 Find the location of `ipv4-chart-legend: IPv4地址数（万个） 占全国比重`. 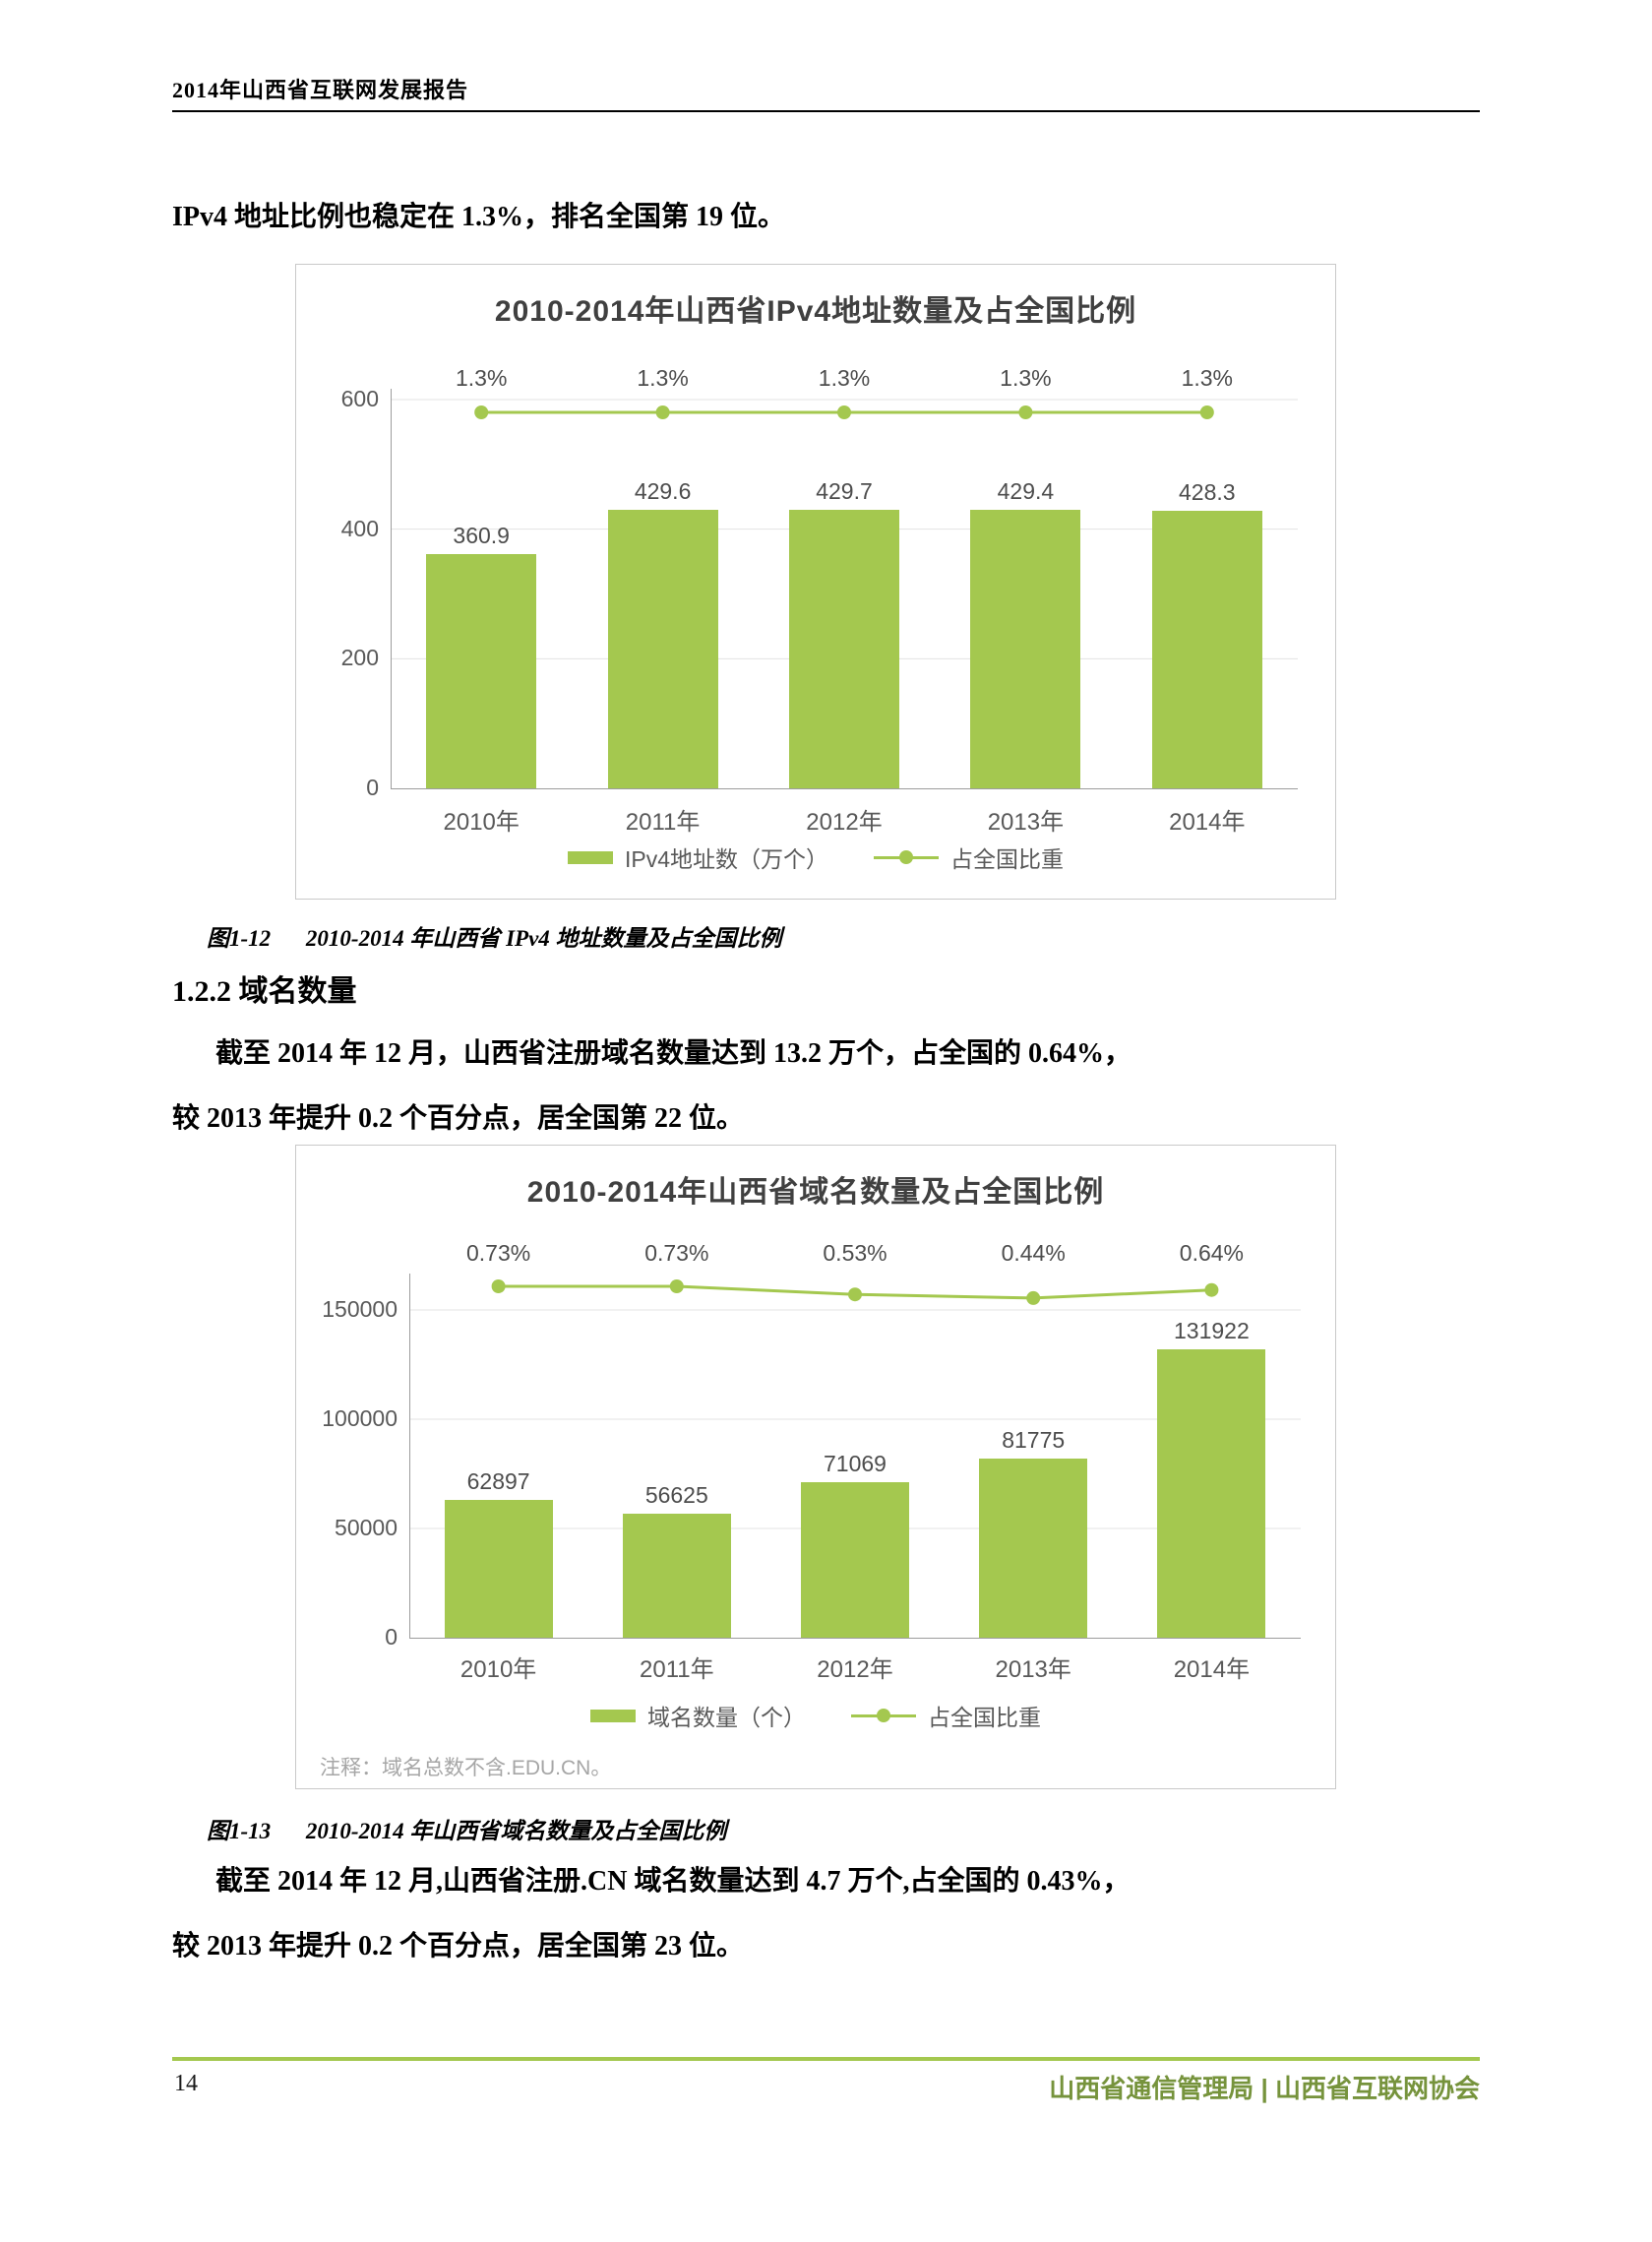

ipv4-chart-legend: IPv4地址数（万个） 占全国比重 is located at coordinates (815, 857).